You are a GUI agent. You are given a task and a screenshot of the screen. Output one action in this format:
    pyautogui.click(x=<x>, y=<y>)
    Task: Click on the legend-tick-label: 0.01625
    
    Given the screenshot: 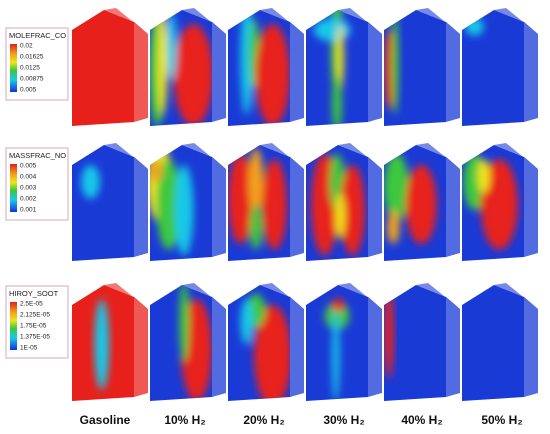 What is the action you would take?
    pyautogui.click(x=32, y=57)
    